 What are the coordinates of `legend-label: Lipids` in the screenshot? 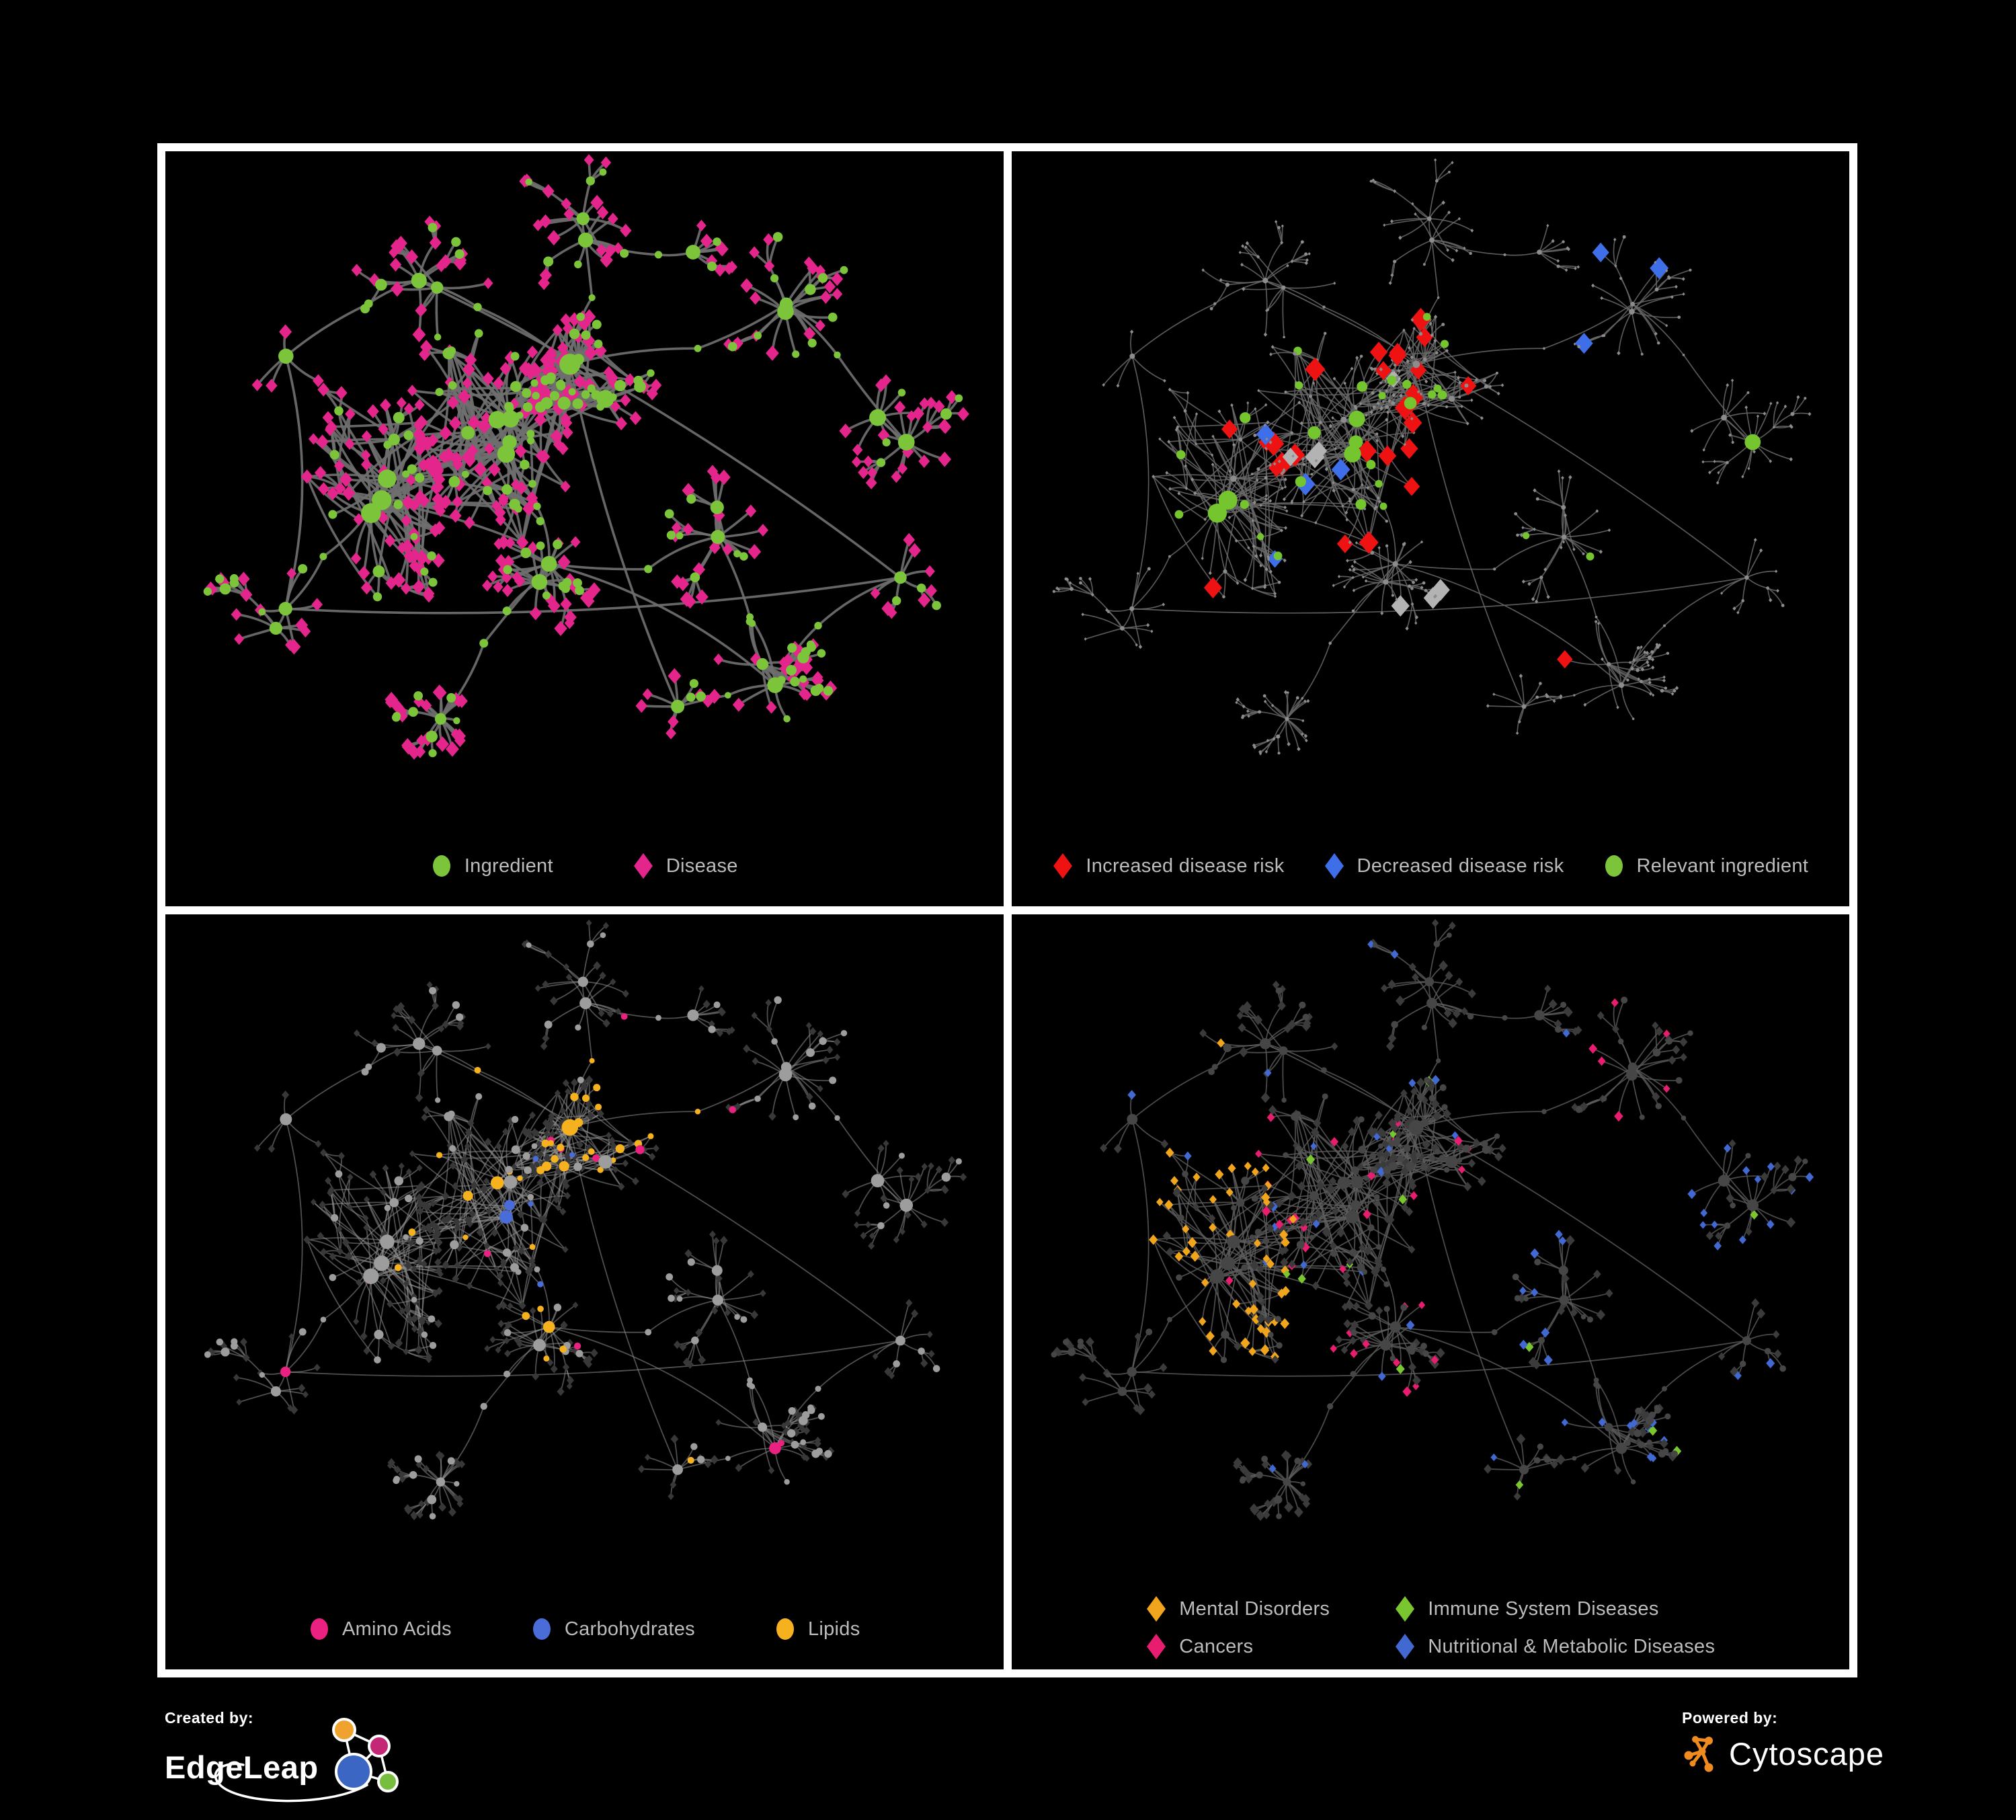 It's located at (833, 1629).